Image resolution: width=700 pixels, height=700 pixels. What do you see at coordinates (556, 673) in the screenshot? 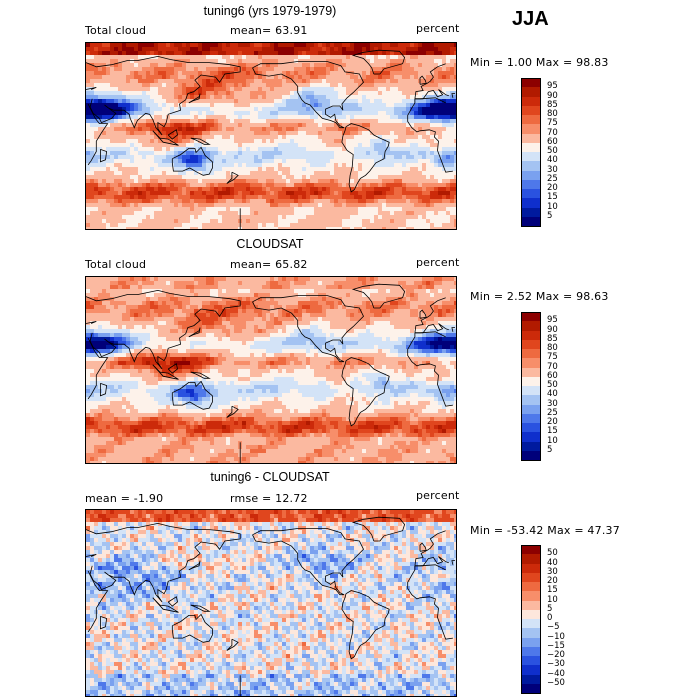
I see `colorbar-tick-label: −40` at bounding box center [556, 673].